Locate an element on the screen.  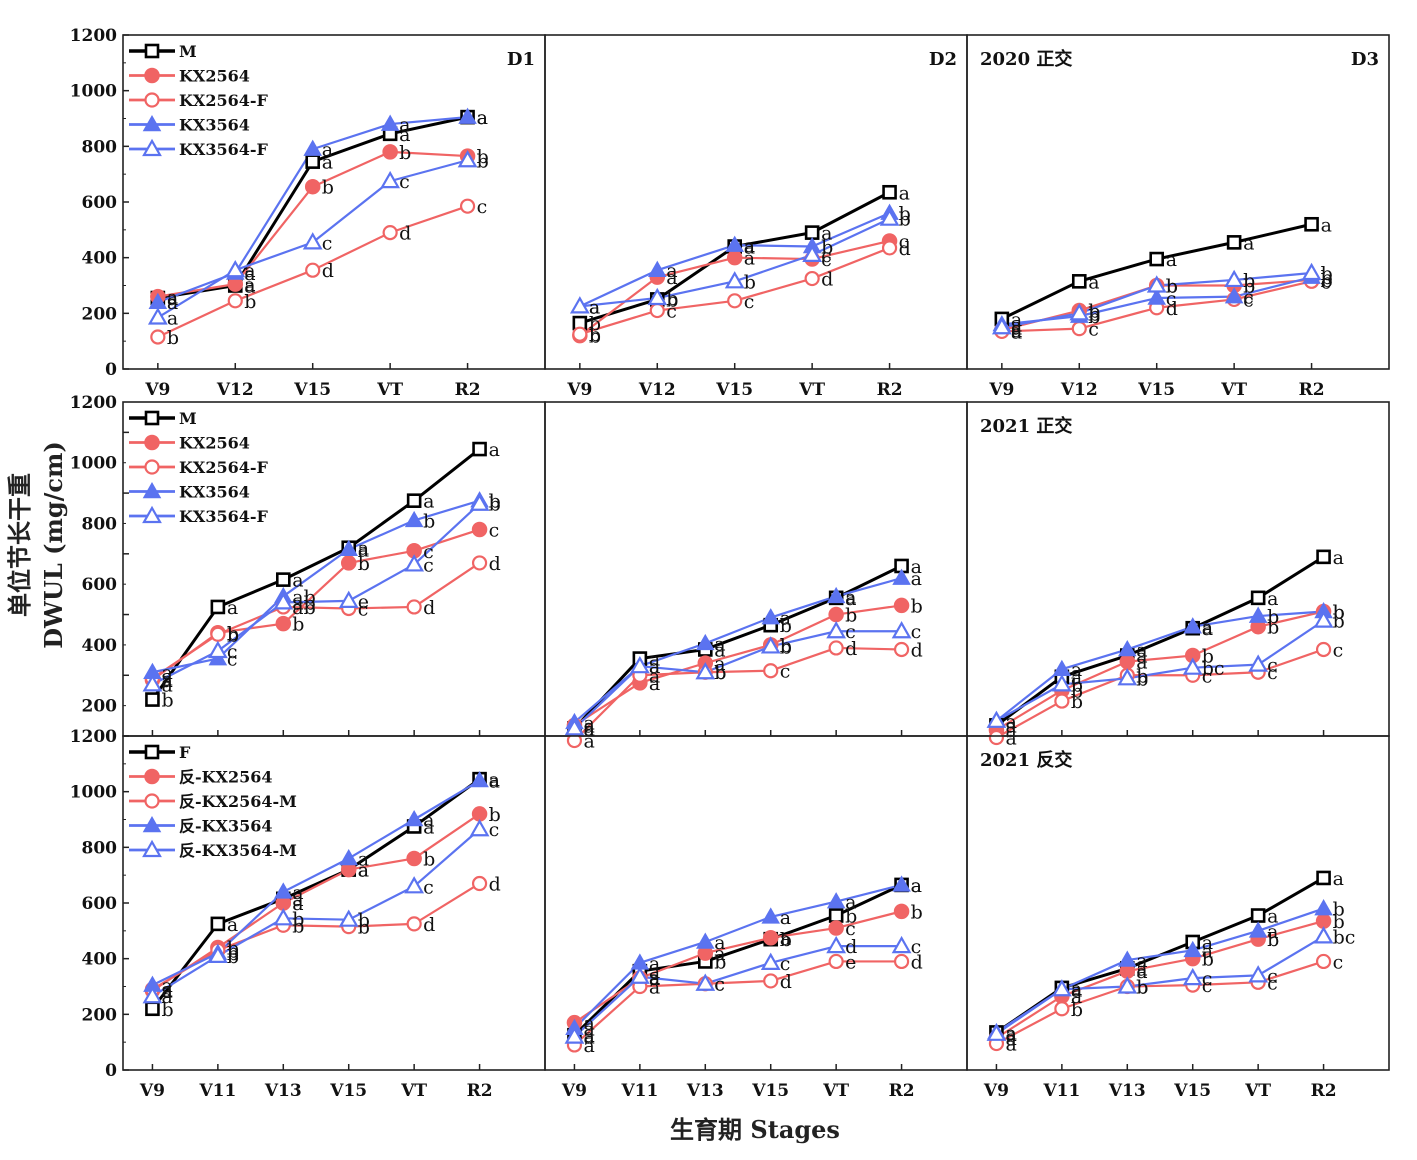
y-tick-label: 1000 is located at coordinates (93, 464).